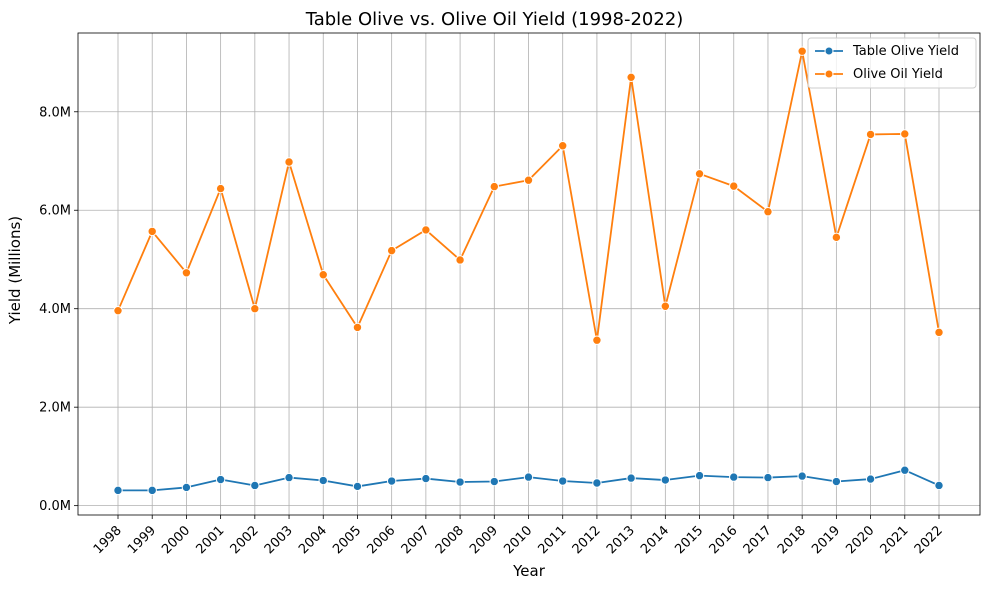  Describe the element at coordinates (905, 51) in the screenshot. I see `legend-label-table-olive: Table Olive Yield` at that location.